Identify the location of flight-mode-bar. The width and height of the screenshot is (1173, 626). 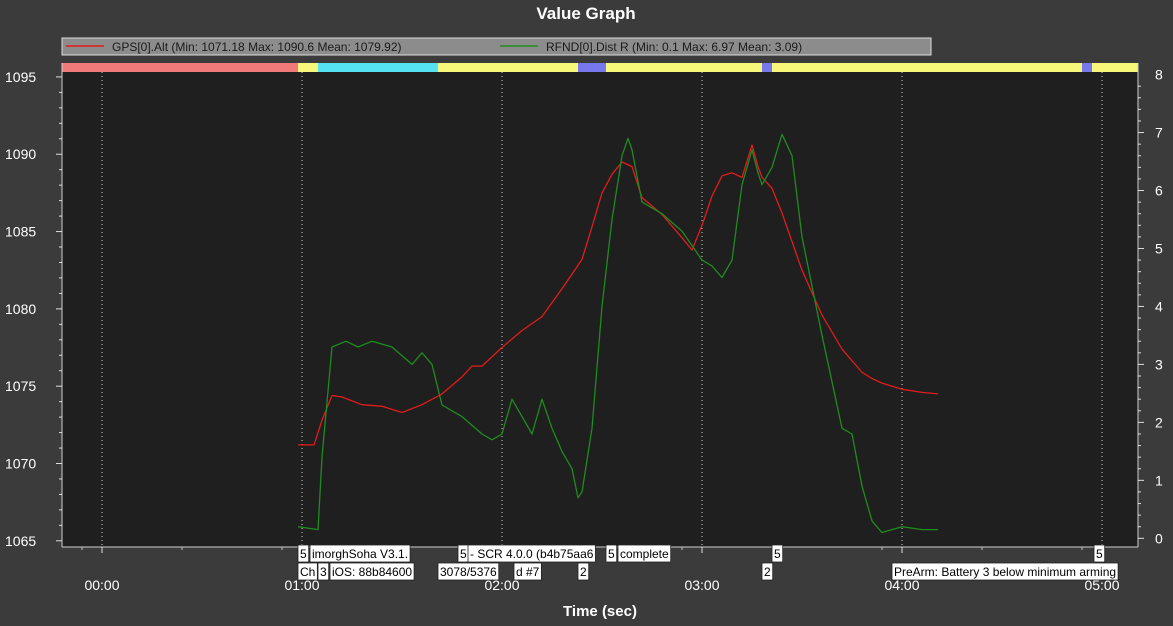
(600, 67).